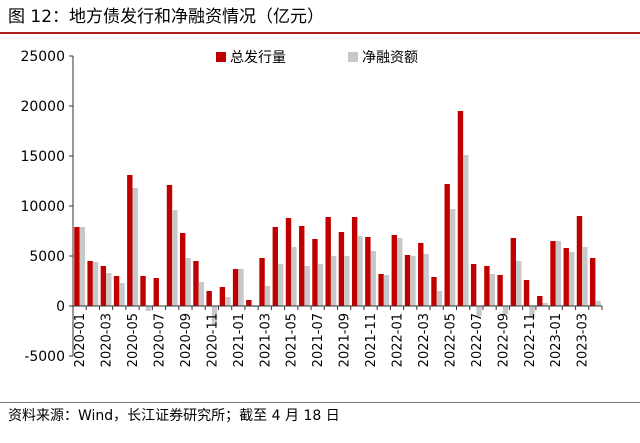 The image size is (640, 443). What do you see at coordinates (42, 57) in the screenshot?
I see `y-tick-label: 25000` at bounding box center [42, 57].